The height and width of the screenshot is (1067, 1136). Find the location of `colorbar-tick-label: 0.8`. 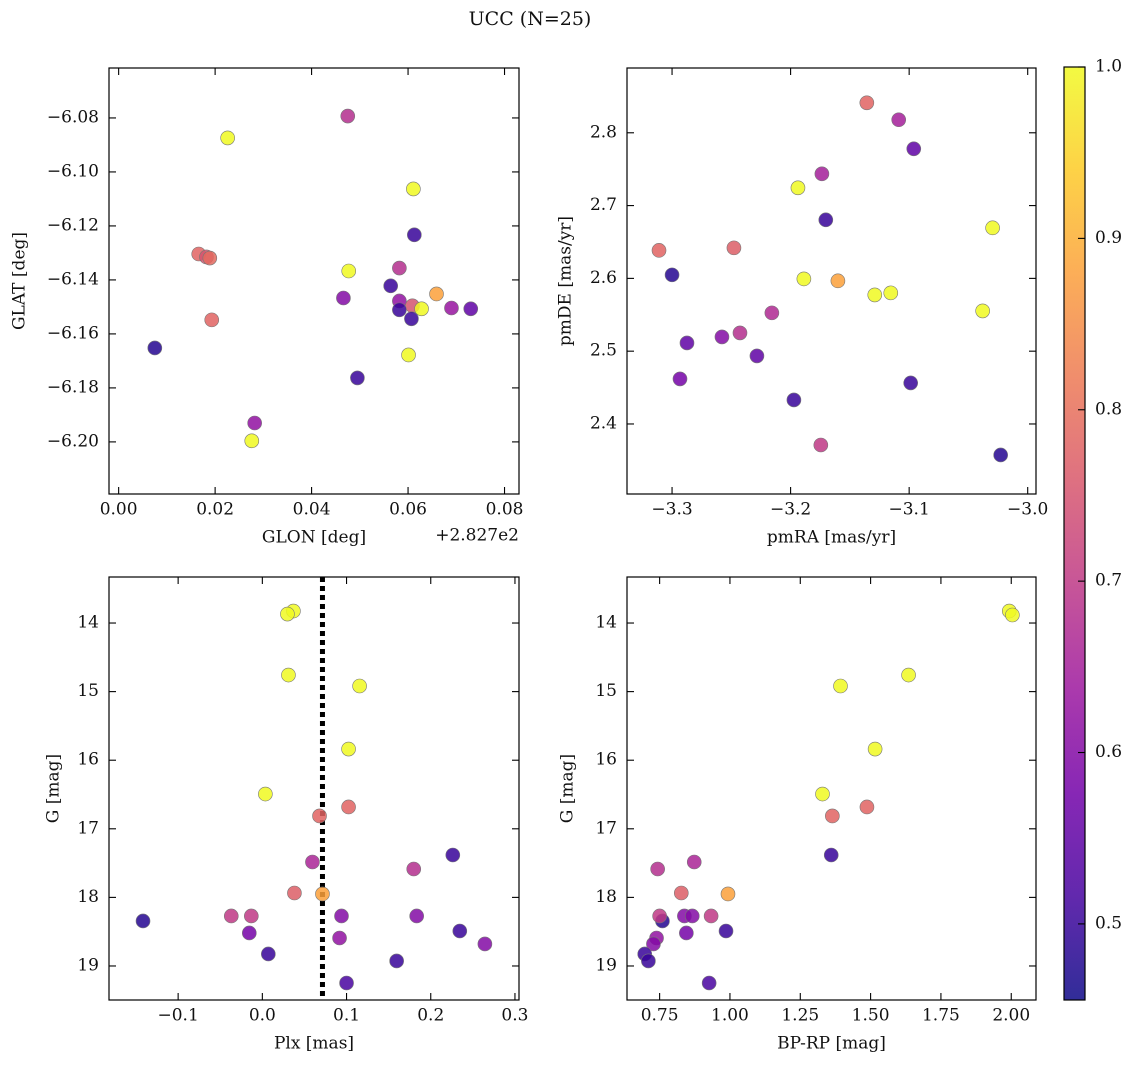

colorbar-tick-label: 0.8 is located at coordinates (1108, 409).